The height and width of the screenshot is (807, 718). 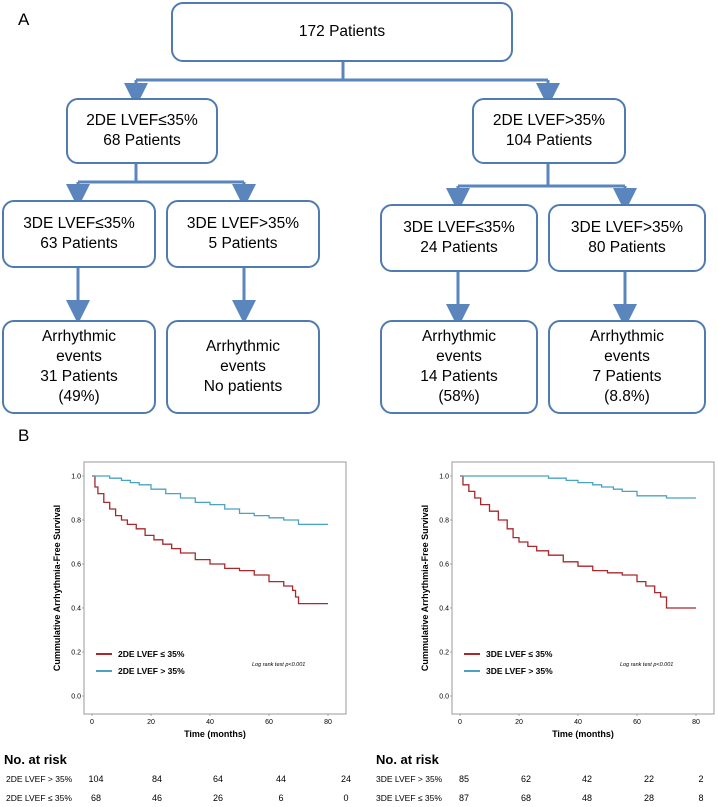 I want to click on ev3-line4: (58%), so click(x=459, y=396).